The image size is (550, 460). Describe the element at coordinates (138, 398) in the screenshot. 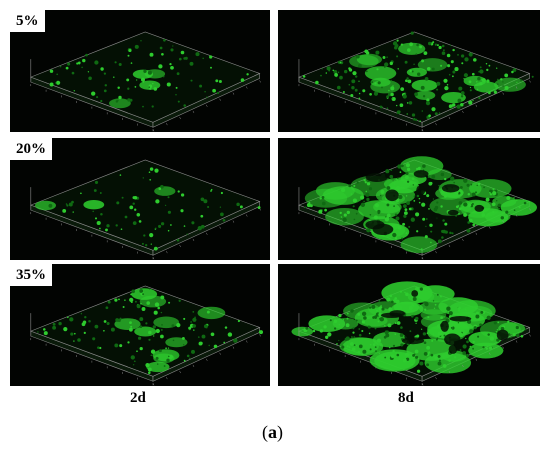

I see `column-label-2d: 2d` at that location.